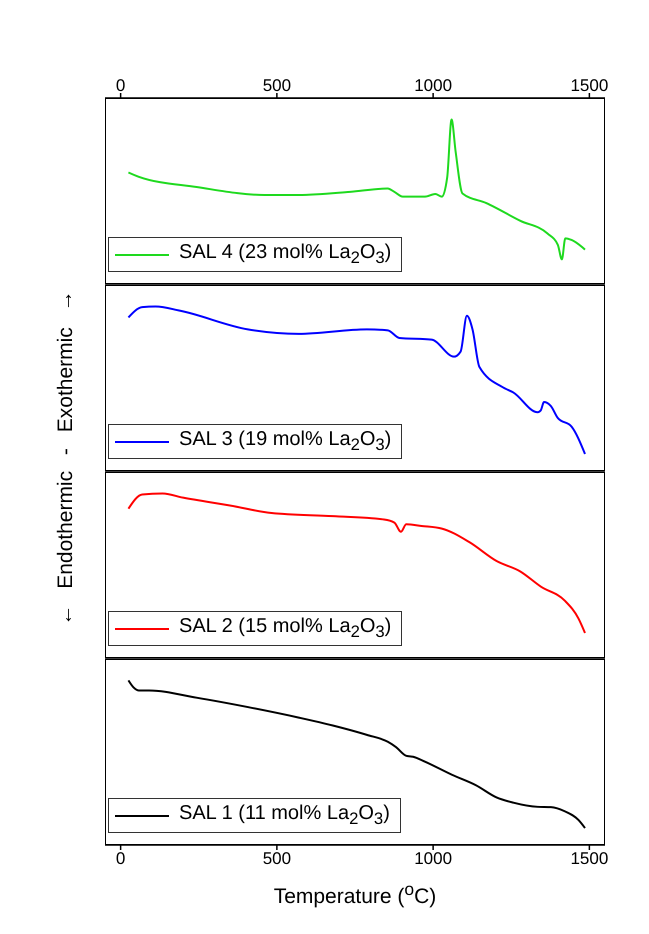  I want to click on legend-label: SAL 3 (19 mol% La$_{2}$O$_{3}$), so click(285, 441).